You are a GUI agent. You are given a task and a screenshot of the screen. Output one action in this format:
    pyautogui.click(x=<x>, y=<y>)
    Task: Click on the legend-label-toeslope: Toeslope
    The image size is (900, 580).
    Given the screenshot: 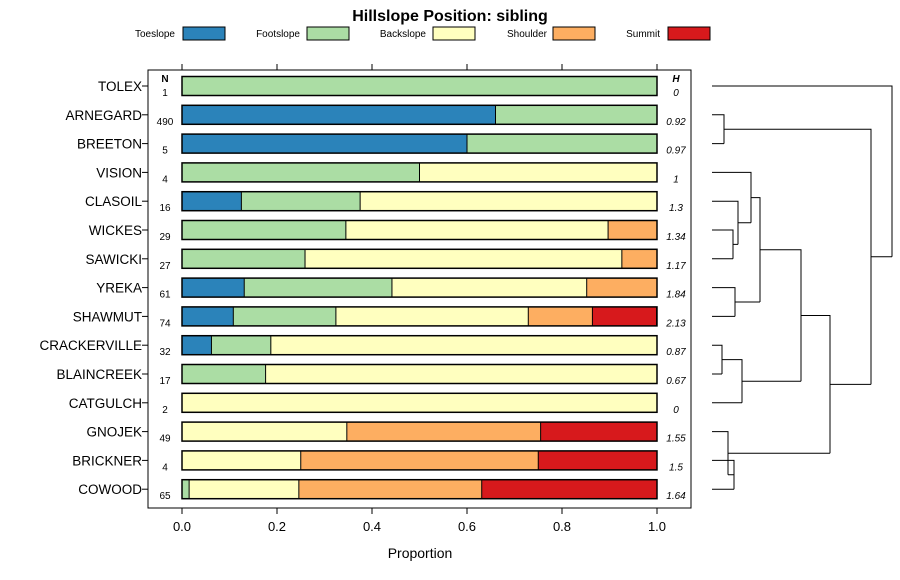 What is the action you would take?
    pyautogui.click(x=155, y=34)
    